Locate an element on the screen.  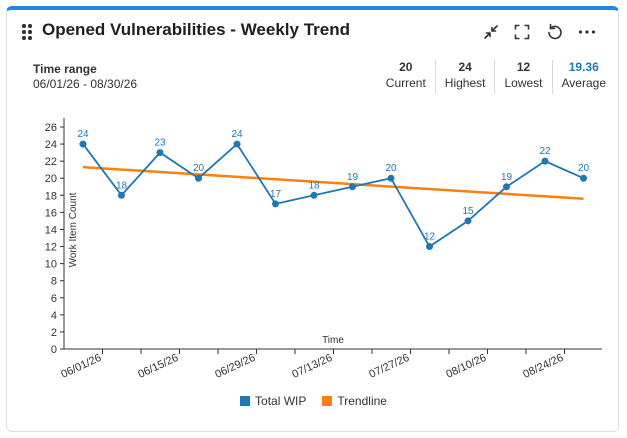
stat-highest: 24 Highest is located at coordinates (464, 77).